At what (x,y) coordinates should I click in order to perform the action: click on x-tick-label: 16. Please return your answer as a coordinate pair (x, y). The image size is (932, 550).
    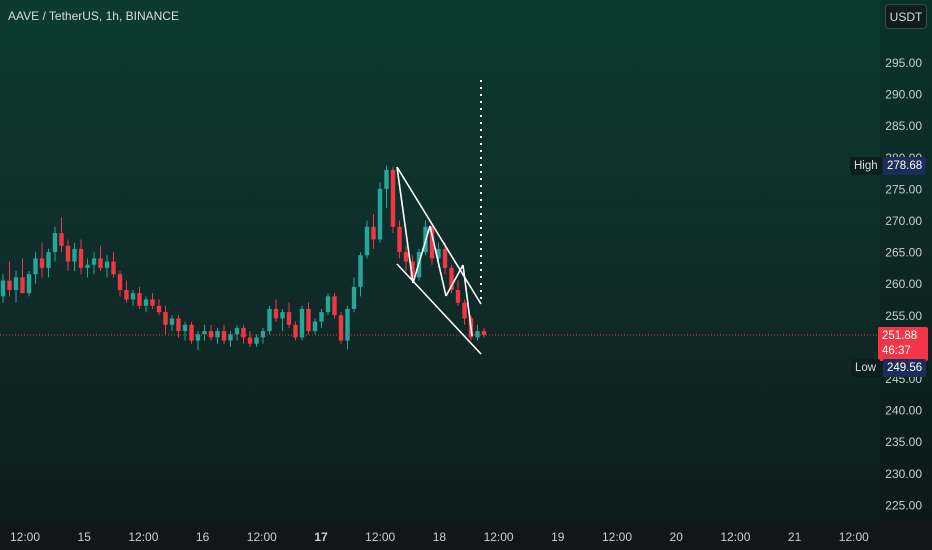
    Looking at the image, I should click on (203, 537).